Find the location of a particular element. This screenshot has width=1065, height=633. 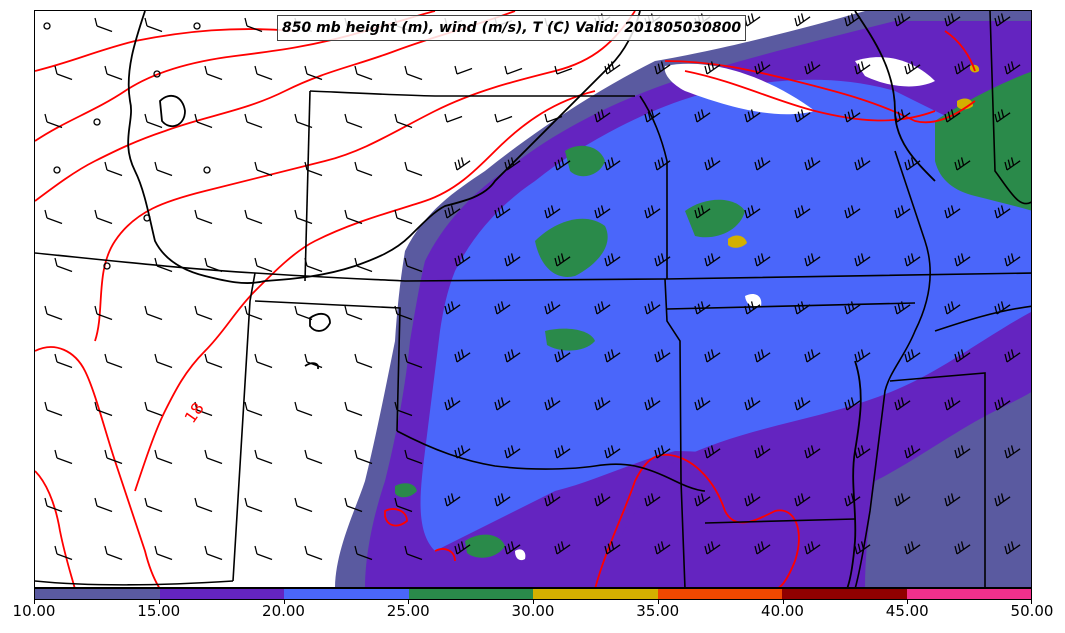

temp-contour is located at coordinates (165, 50).